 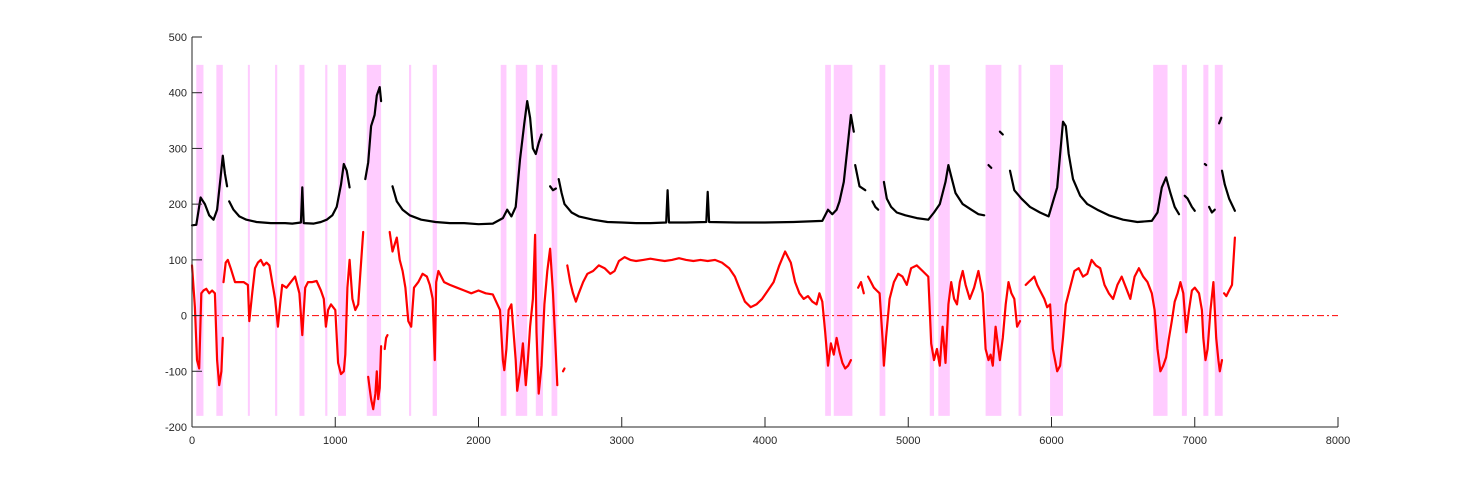 I want to click on y-tick-label-200: 200, so click(x=178, y=205).